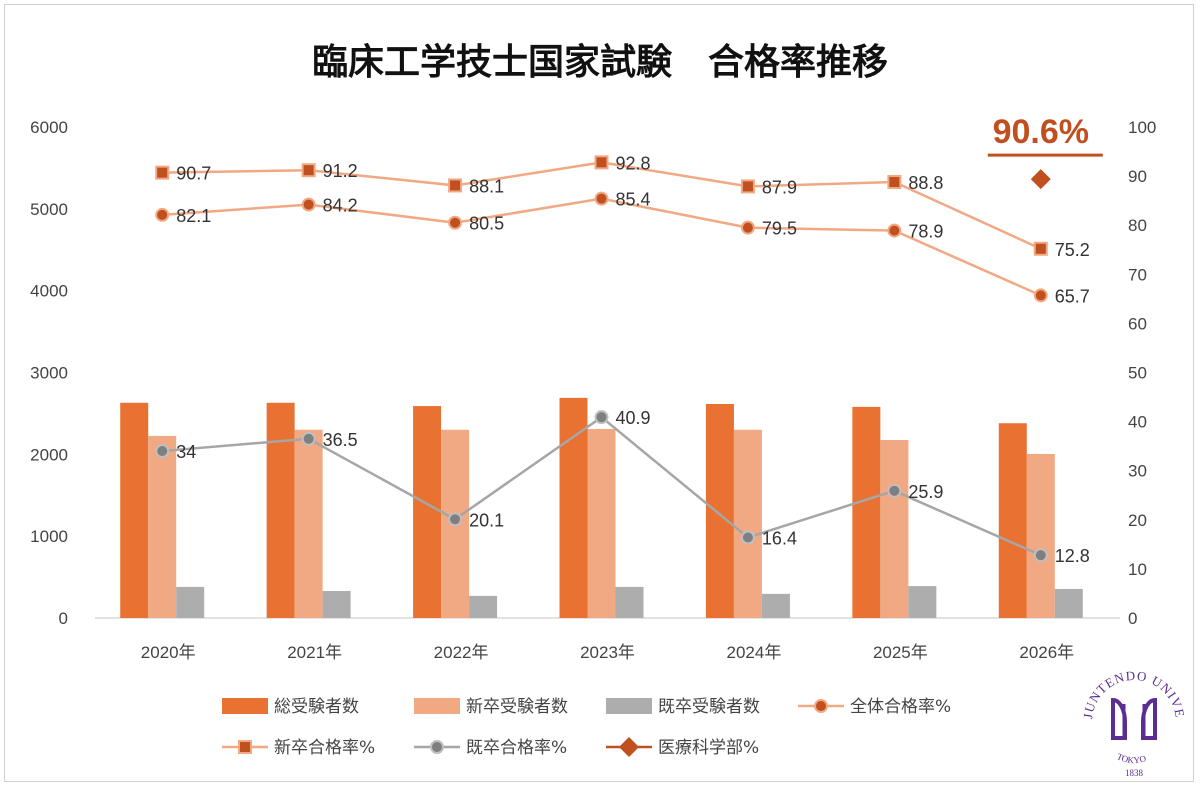 The height and width of the screenshot is (786, 1200). What do you see at coordinates (1072, 556) in the screenshot?
I see `data-label: 12.8` at bounding box center [1072, 556].